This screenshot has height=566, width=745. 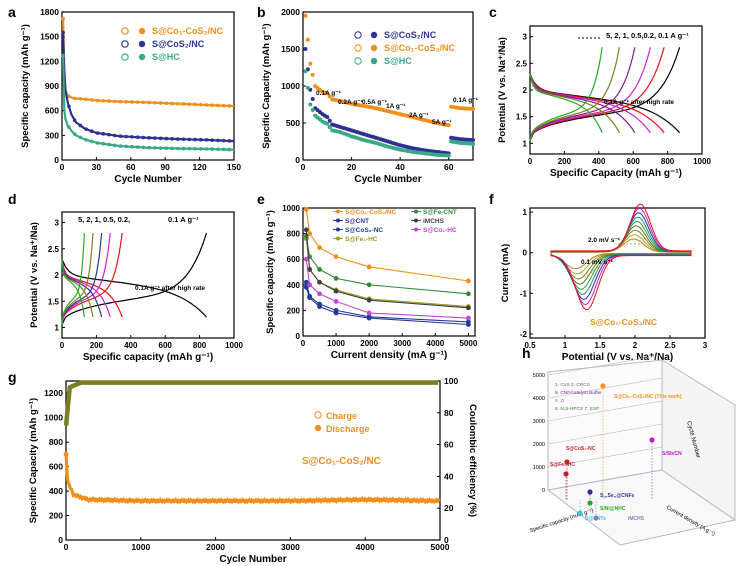 I want to click on b-rate-label: 0.5A g⁻¹, so click(x=374, y=102).